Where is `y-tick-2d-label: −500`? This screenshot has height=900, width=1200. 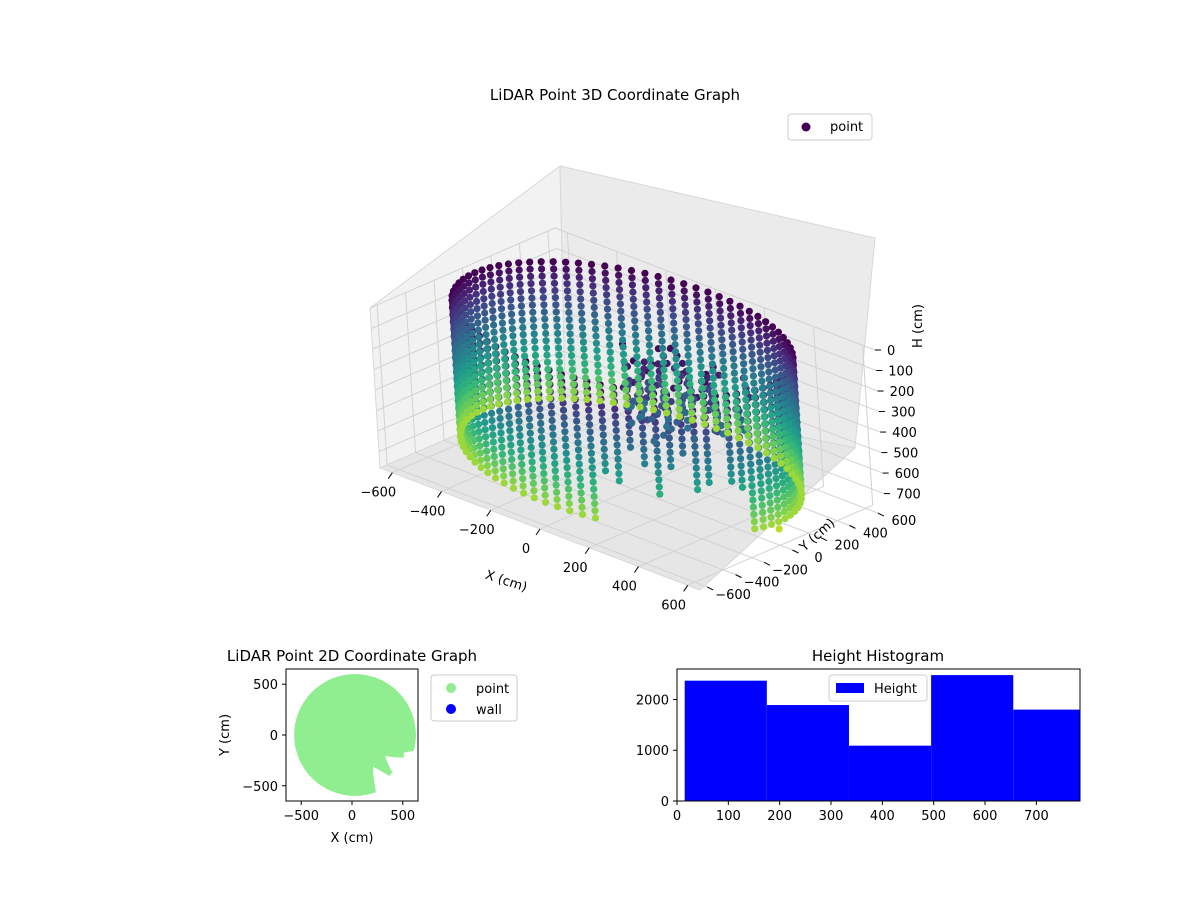
y-tick-2d-label: −500 is located at coordinates (260, 787).